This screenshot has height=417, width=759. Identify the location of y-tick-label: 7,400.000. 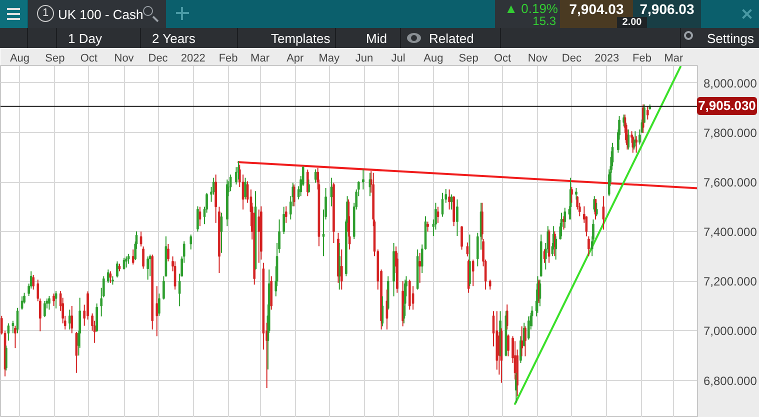
(731, 232).